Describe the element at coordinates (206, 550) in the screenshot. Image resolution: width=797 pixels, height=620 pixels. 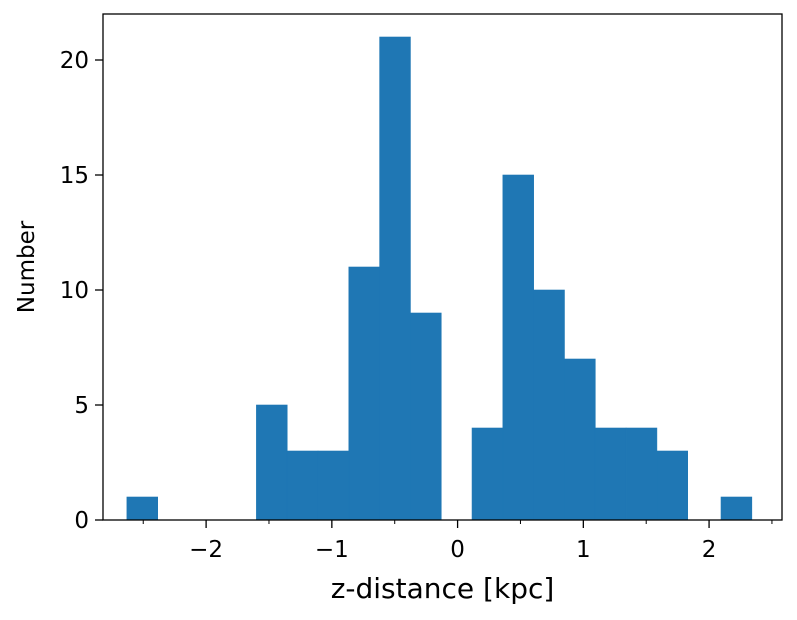
I see `x-tick-label: −2` at that location.